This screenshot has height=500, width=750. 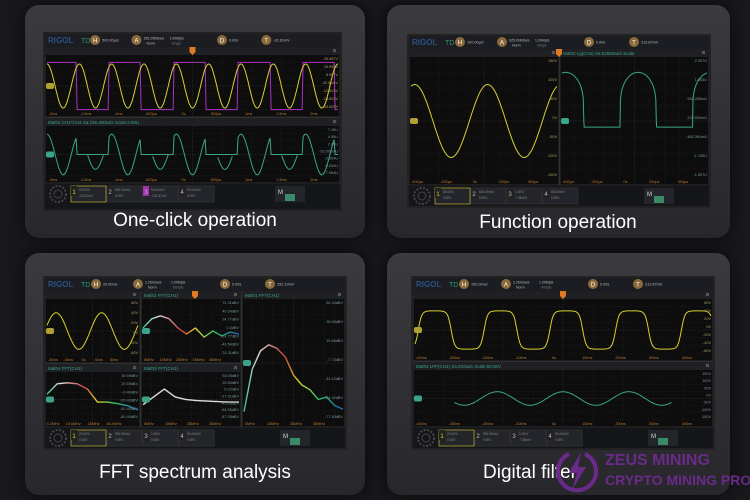 What do you see at coordinates (506, 286) in the screenshot?
I see `badge-a-label: A` at bounding box center [506, 286].